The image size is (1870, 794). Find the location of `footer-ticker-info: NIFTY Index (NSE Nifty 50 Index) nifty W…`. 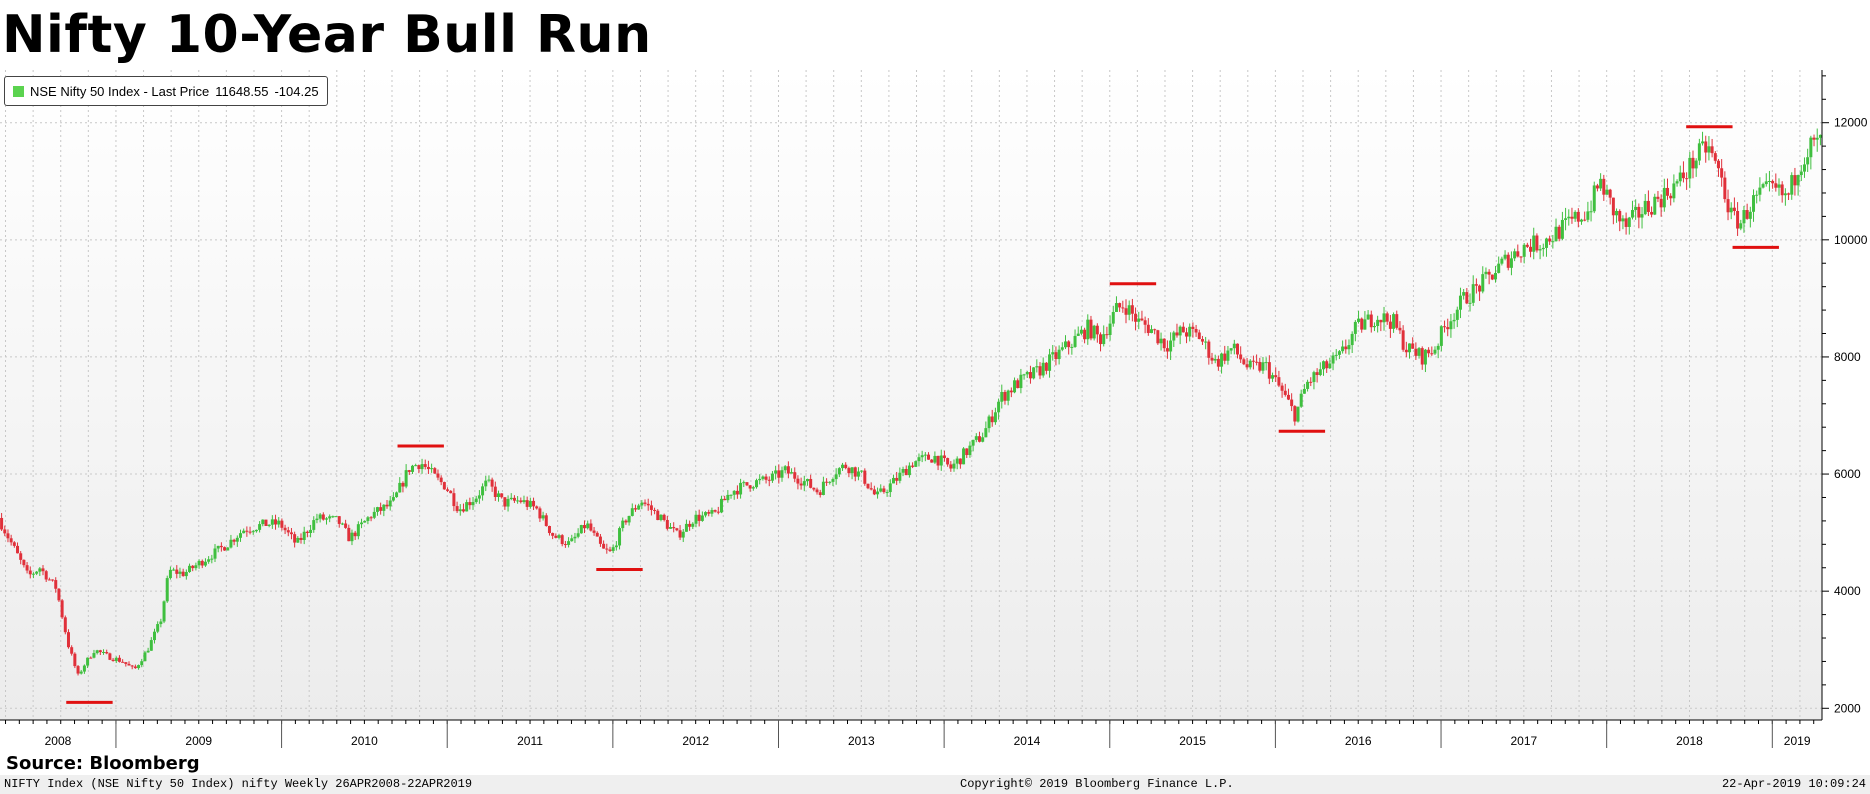

footer-ticker-info: NIFTY Index (NSE Nifty 50 Index) nifty W… is located at coordinates (238, 784).